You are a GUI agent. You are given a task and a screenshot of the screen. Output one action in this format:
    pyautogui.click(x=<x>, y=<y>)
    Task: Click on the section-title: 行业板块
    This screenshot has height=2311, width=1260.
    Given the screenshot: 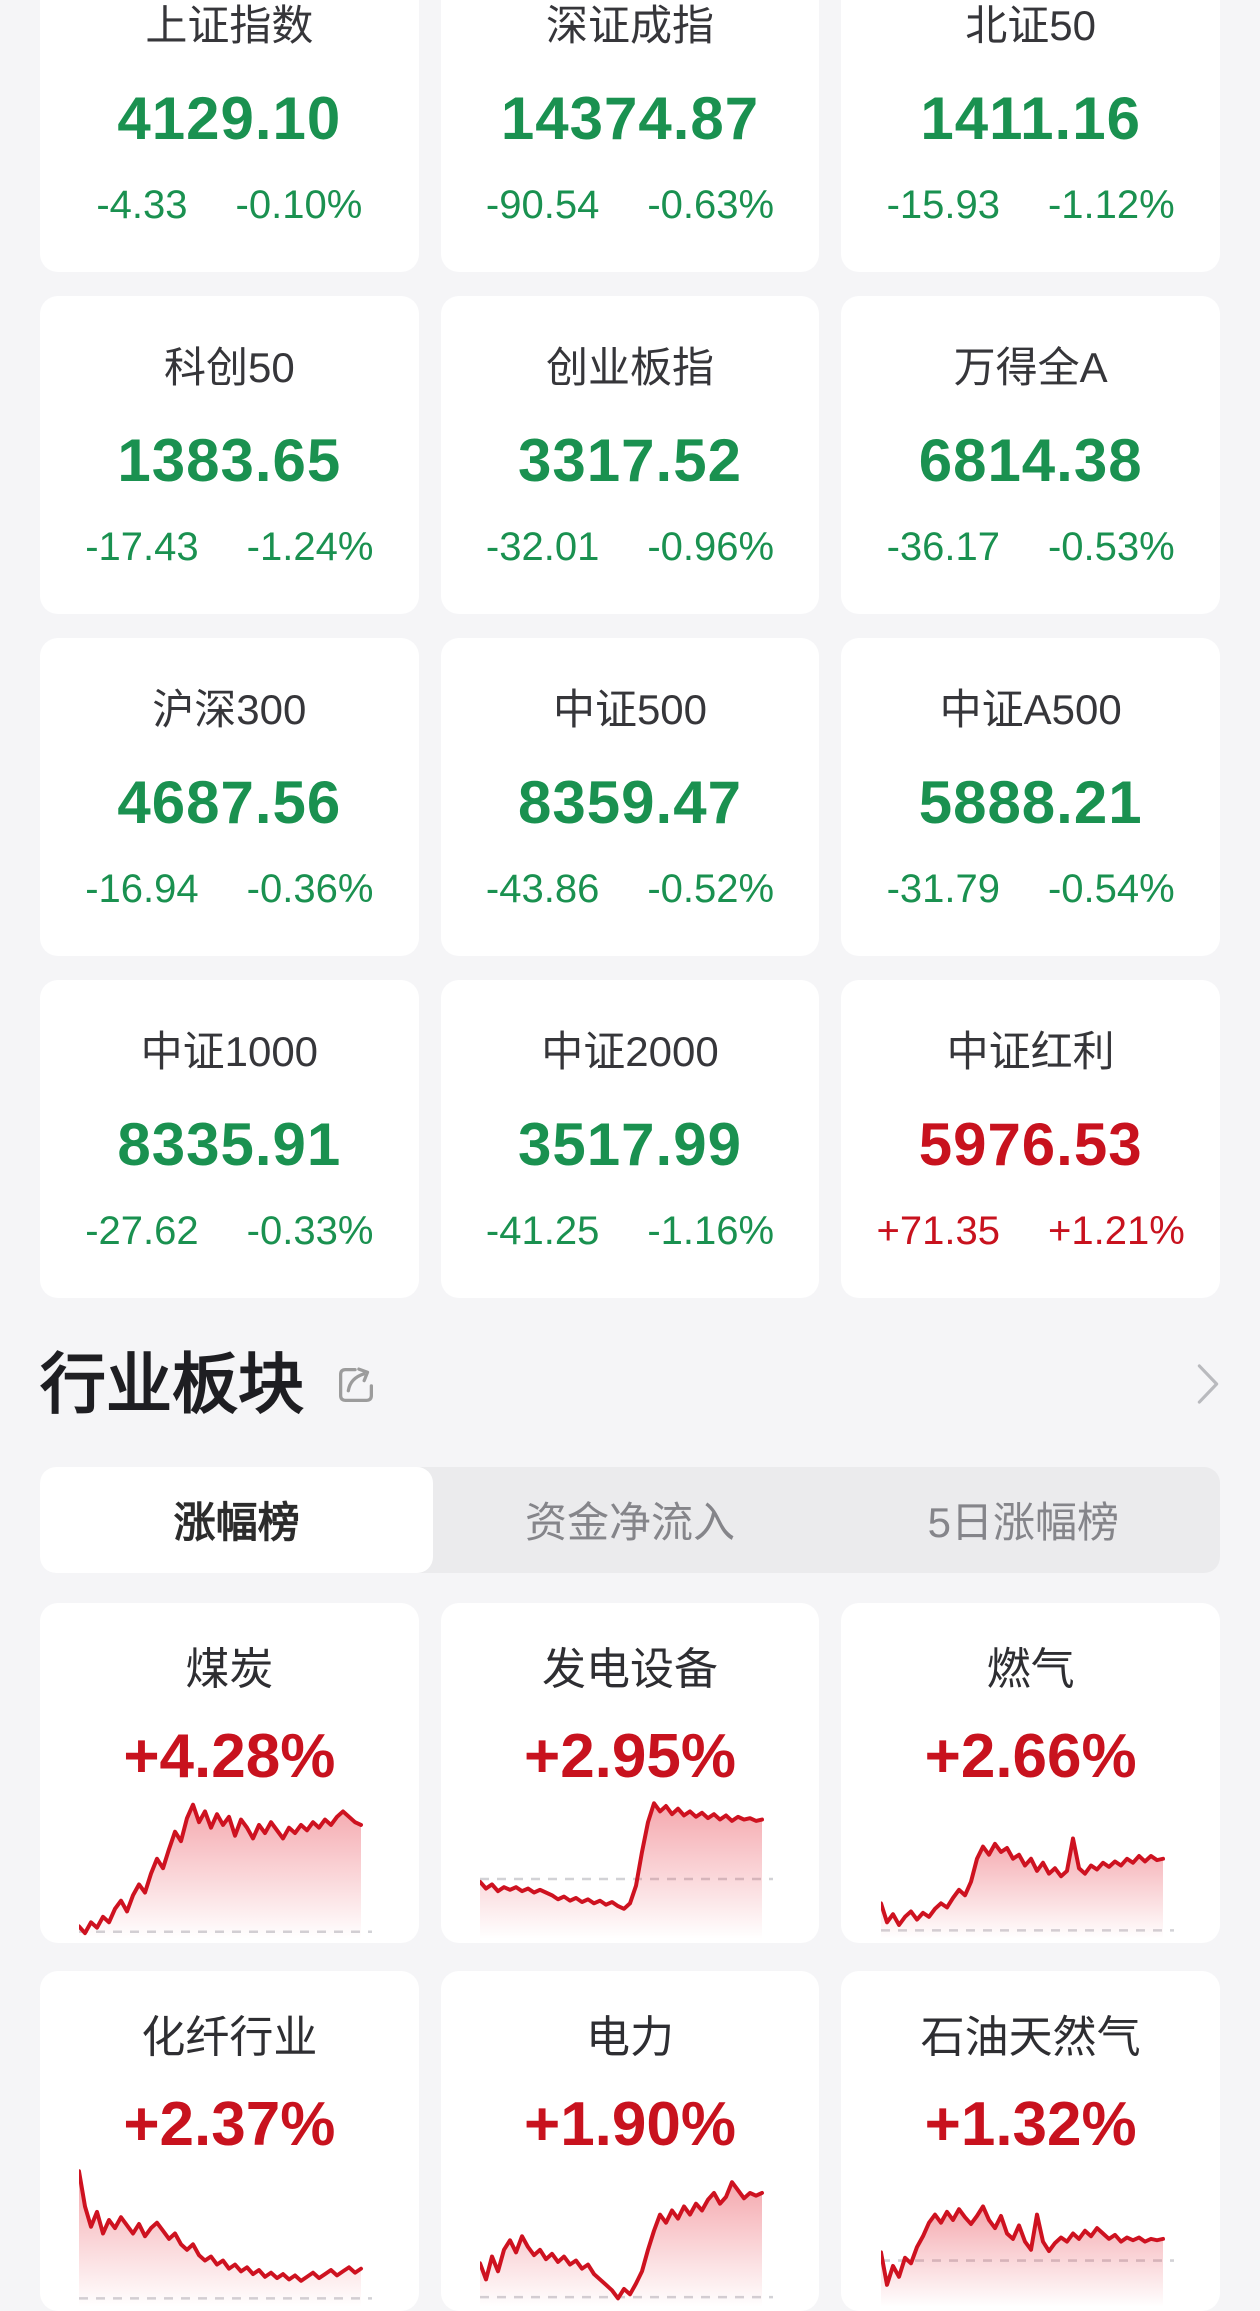 What is the action you would take?
    pyautogui.click(x=172, y=1384)
    